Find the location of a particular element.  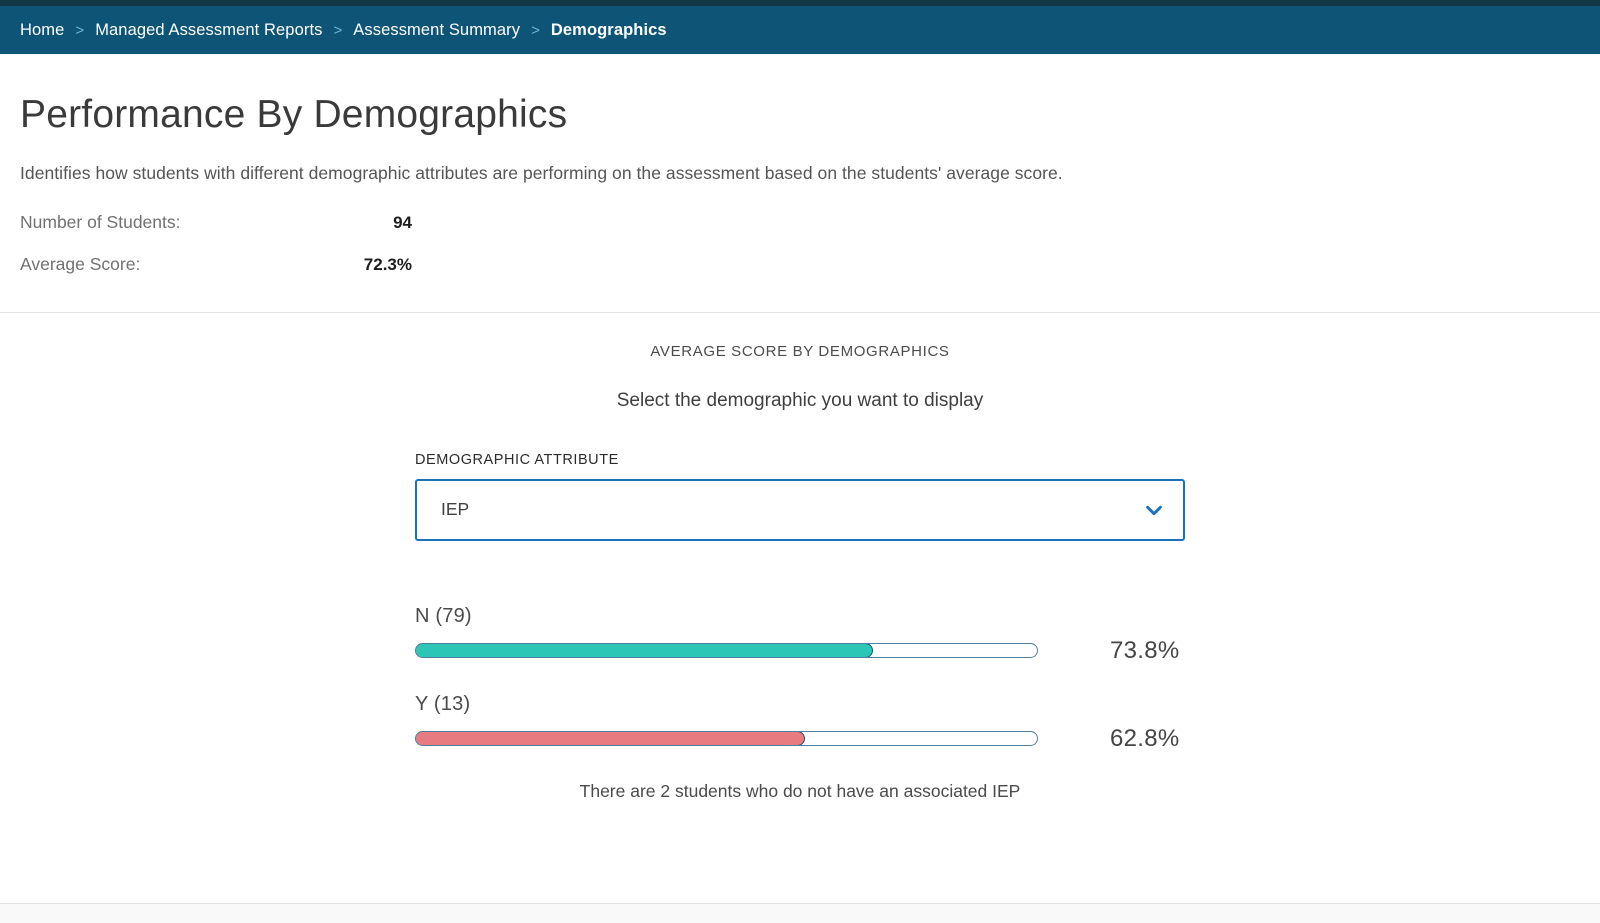

demographic-attribute-label: DEMOGRAPHIC ATTRIBUTE is located at coordinates (517, 459).